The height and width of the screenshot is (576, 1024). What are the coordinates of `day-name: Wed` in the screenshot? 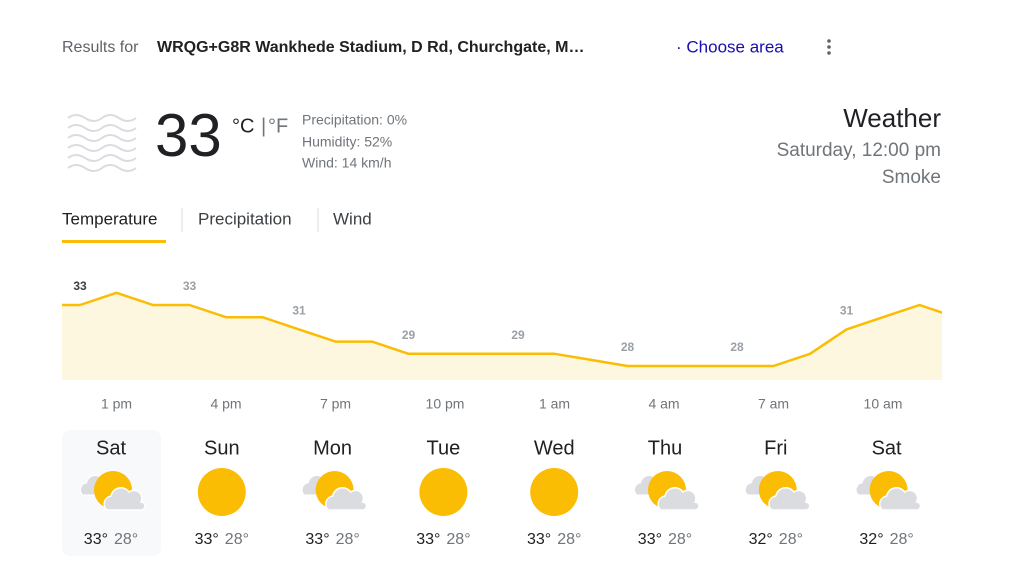 It's located at (554, 448).